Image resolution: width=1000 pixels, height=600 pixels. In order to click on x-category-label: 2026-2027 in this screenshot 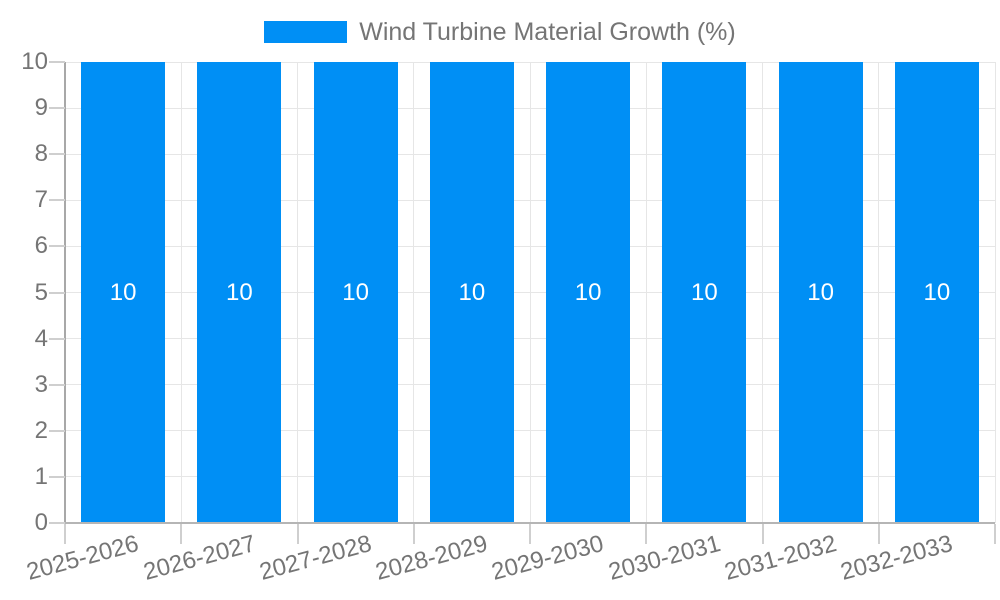, I will do `click(199, 558)`.